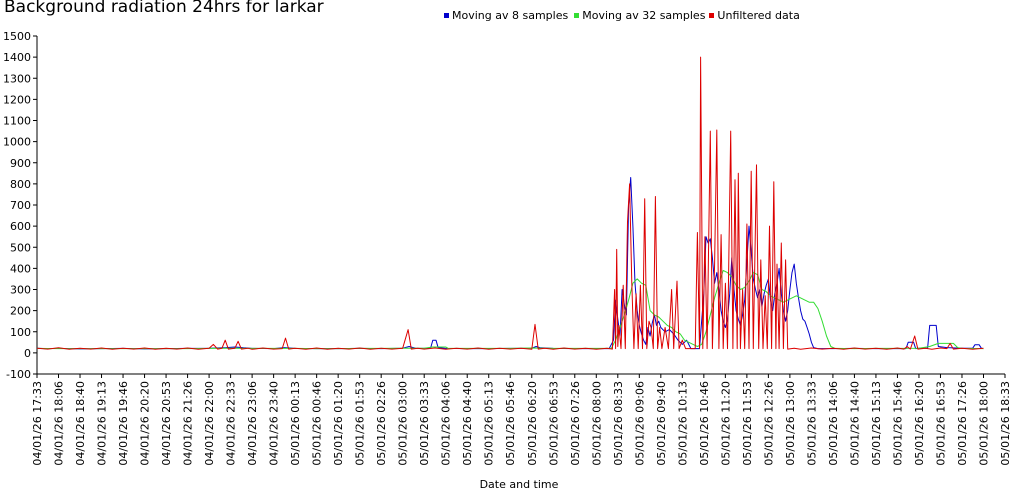  Describe the element at coordinates (17, 78) in the screenshot. I see `y-tick-label: 1300` at that location.